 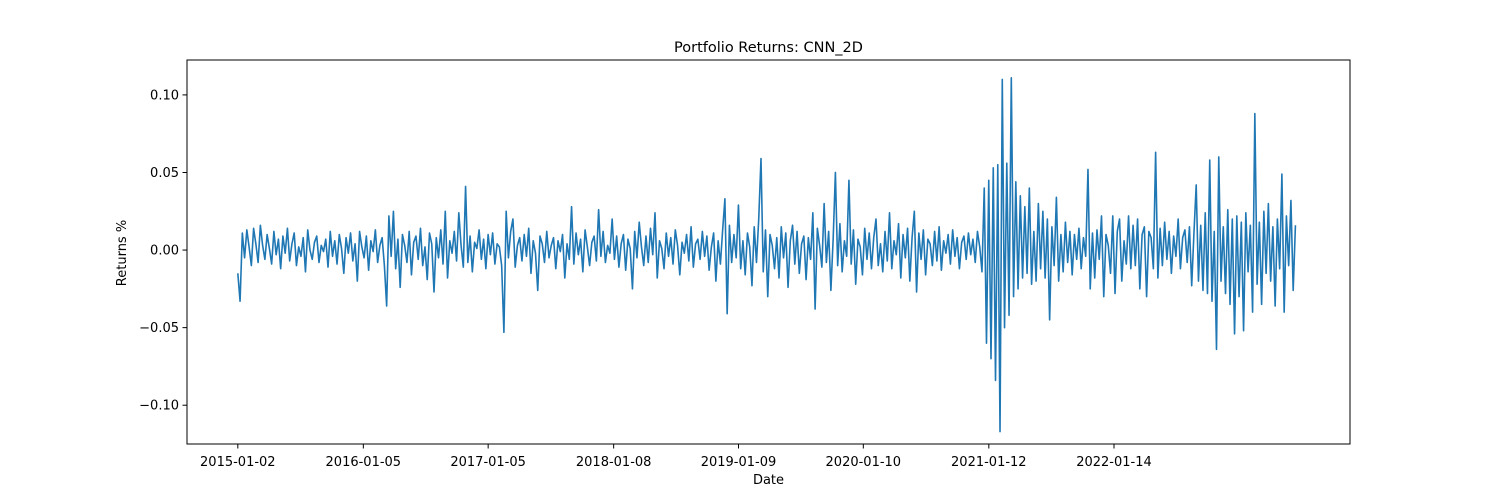 What do you see at coordinates (1114, 462) in the screenshot?
I see `x-tick-label: 2022-01-14` at bounding box center [1114, 462].